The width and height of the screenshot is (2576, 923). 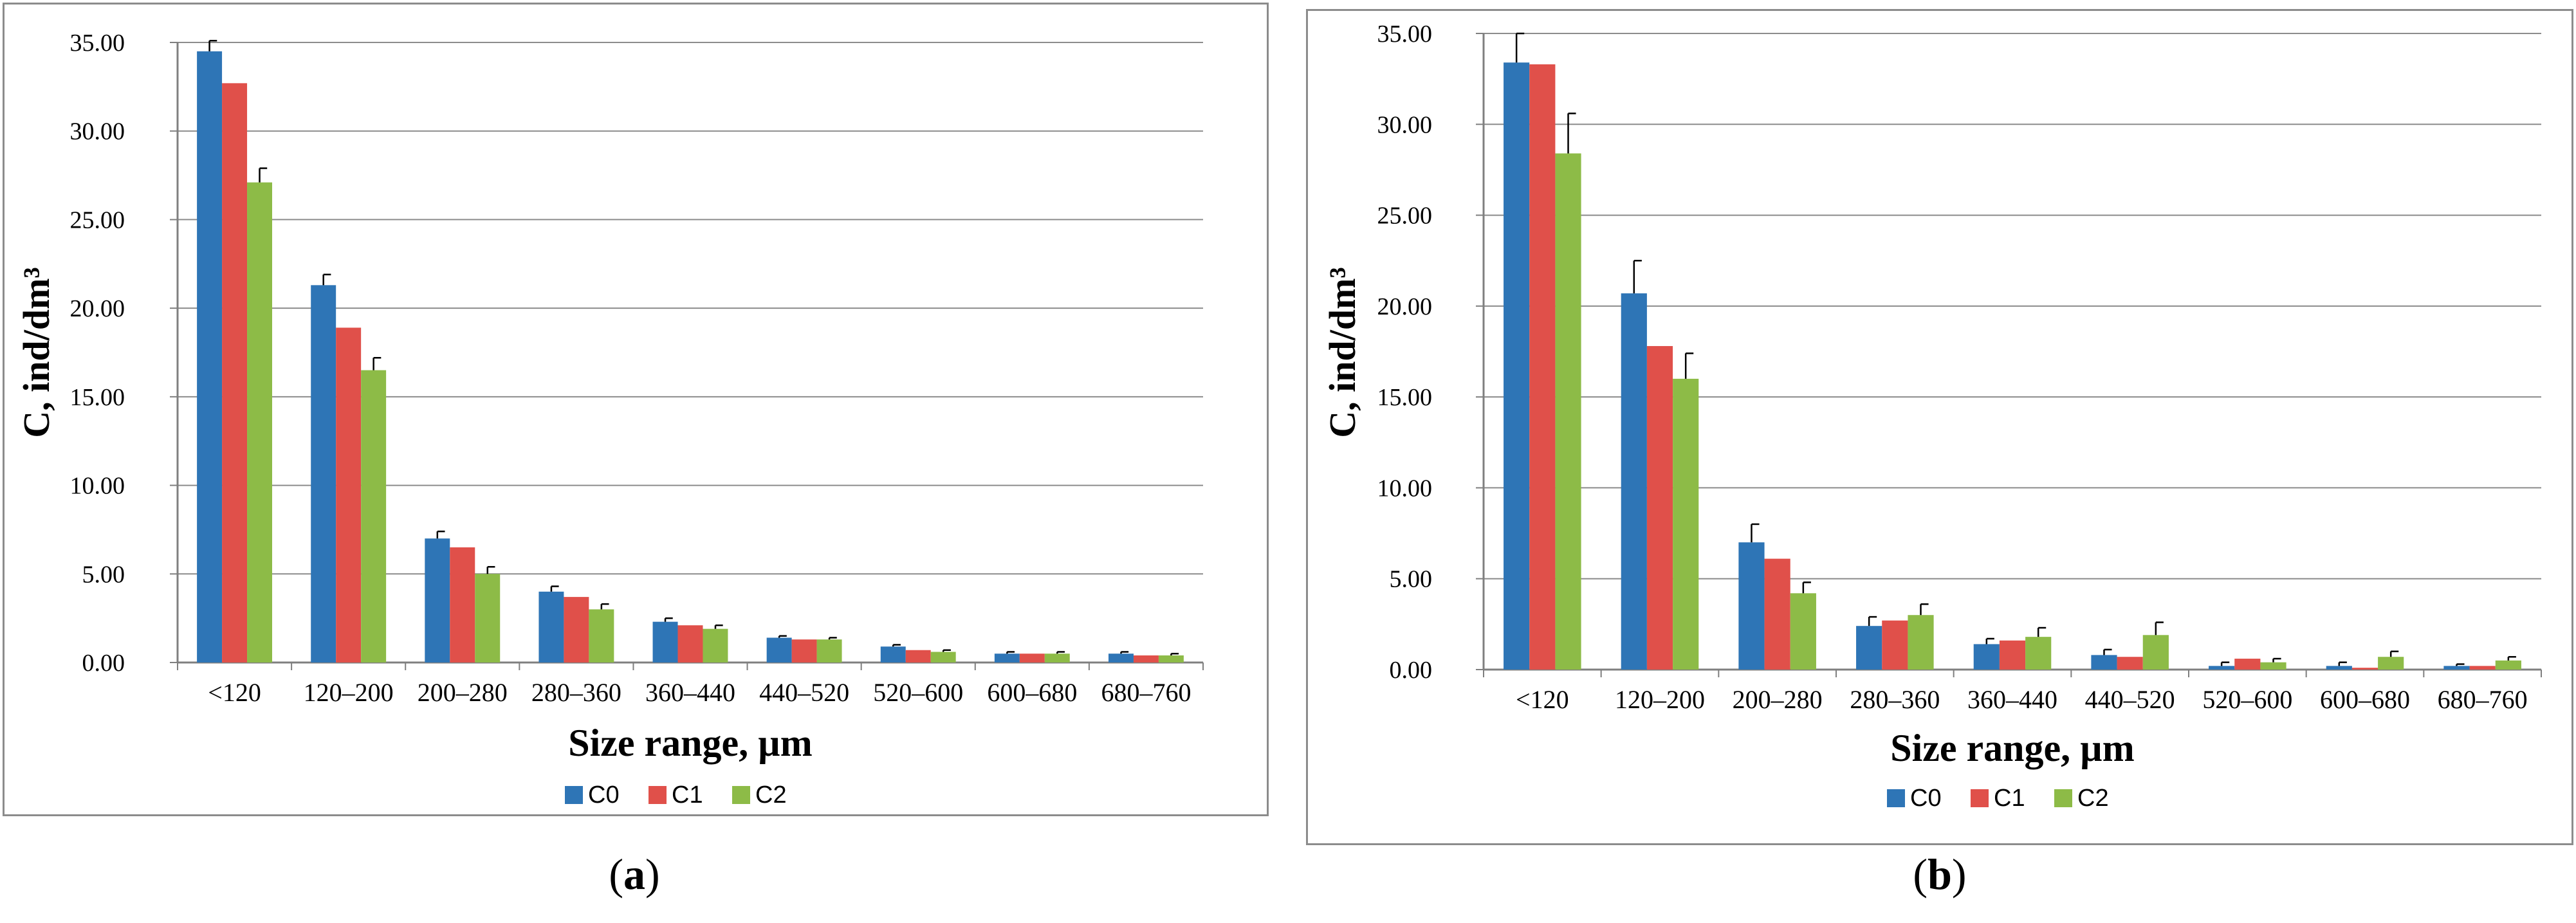 What do you see at coordinates (576, 692) in the screenshot?
I see `x-tick-label: 280–360` at bounding box center [576, 692].